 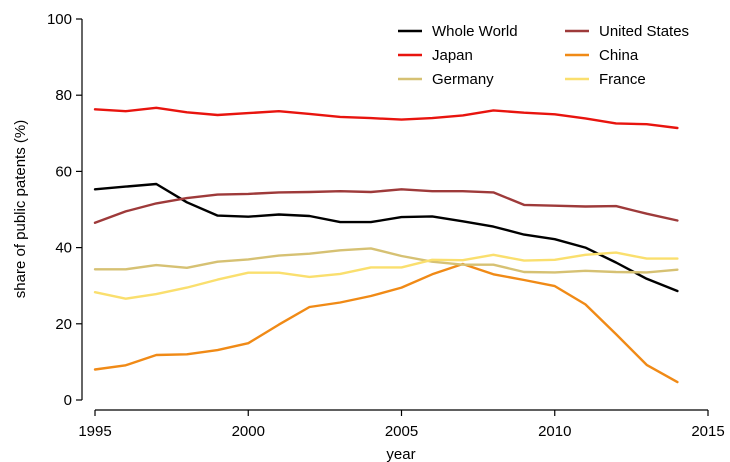 I want to click on y-tick-label: 100, so click(x=59, y=19).